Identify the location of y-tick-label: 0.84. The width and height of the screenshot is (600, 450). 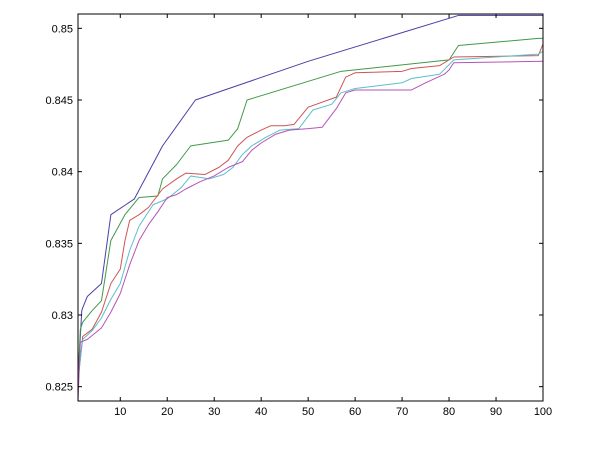
(62, 173).